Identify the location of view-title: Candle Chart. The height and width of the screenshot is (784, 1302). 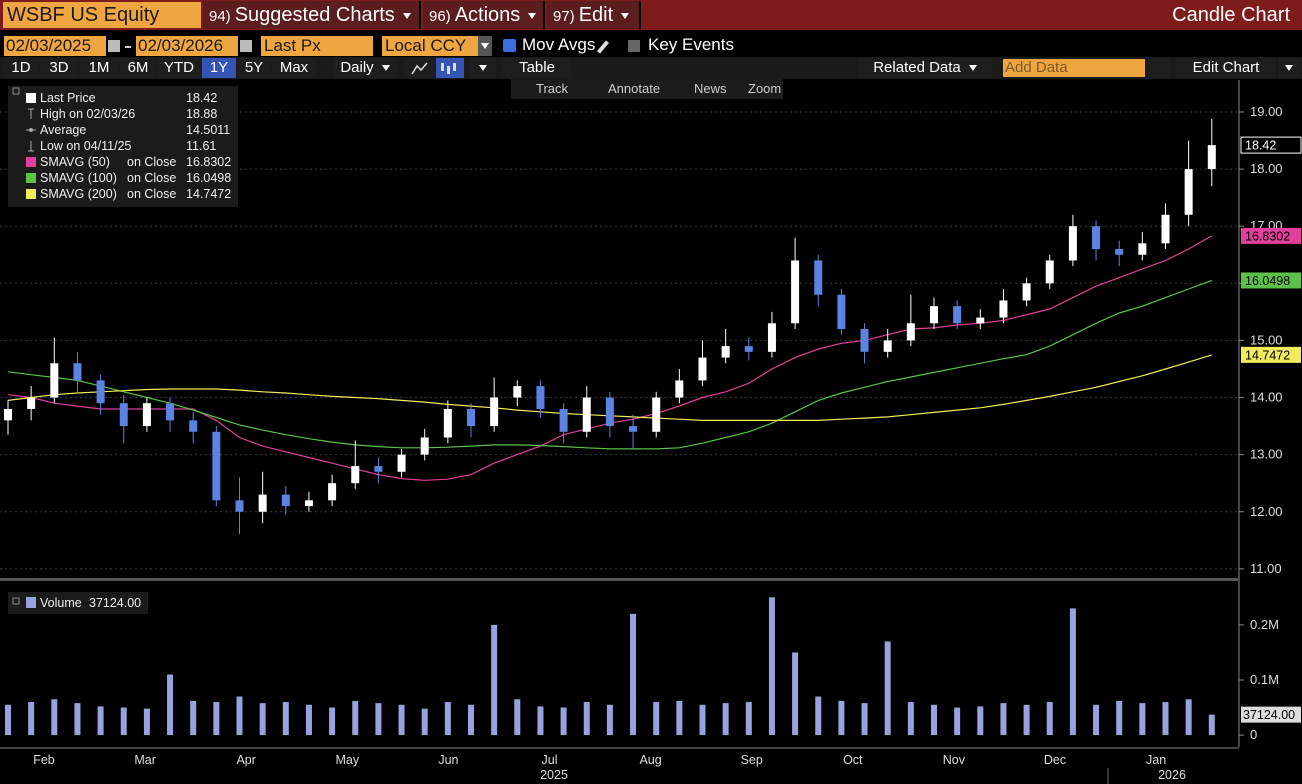
(1231, 15).